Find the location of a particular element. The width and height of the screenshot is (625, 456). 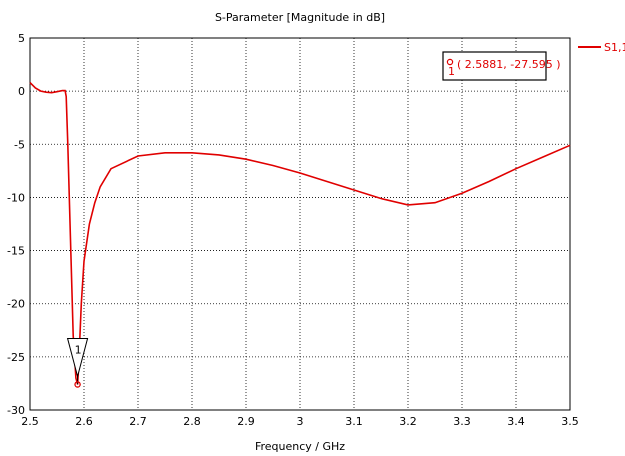

x-tick-label: 2.8 is located at coordinates (192, 421).